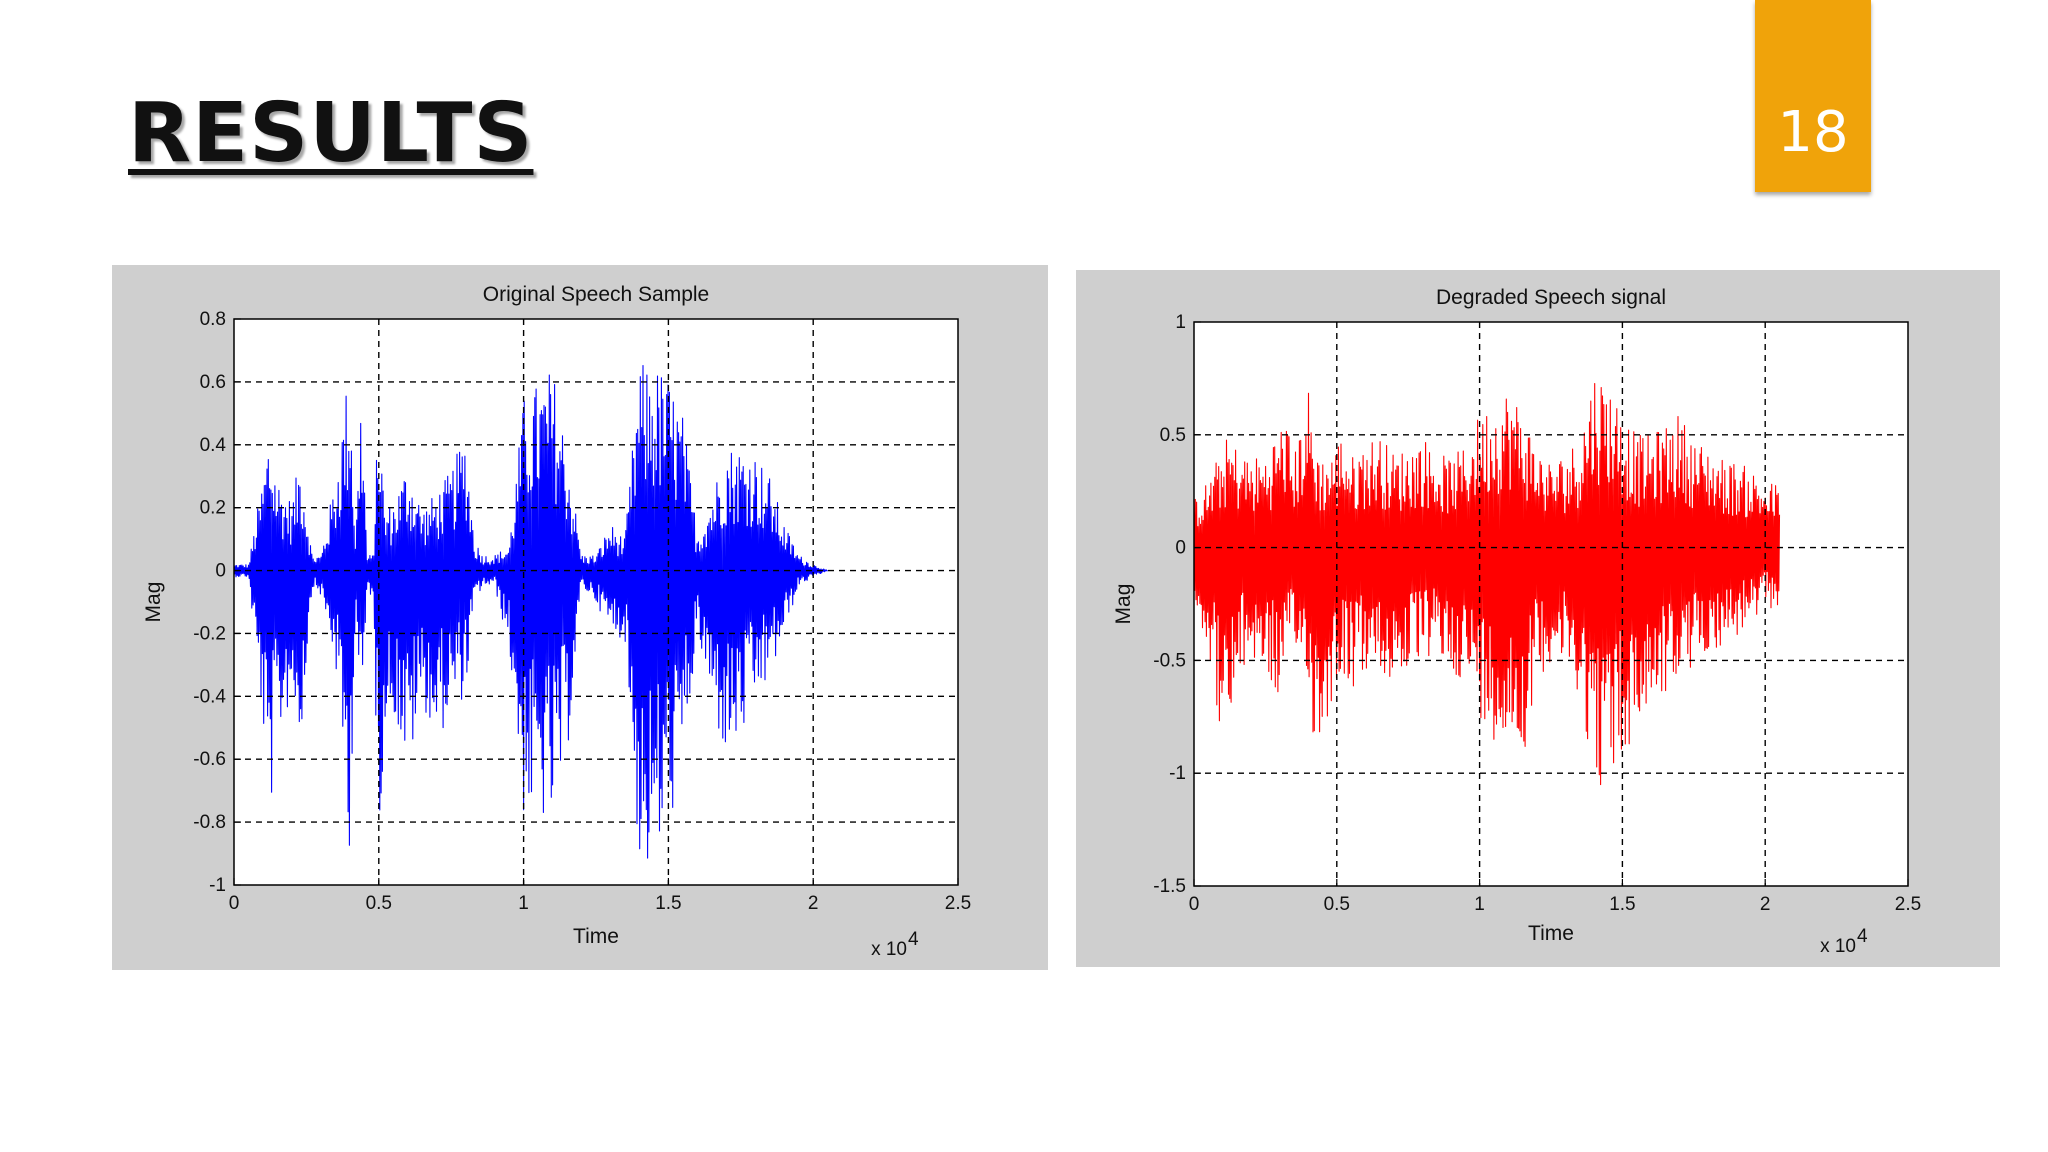 The image size is (2048, 1152). Describe the element at coordinates (1173, 435) in the screenshot. I see `y-tick-label: 0.5` at that location.